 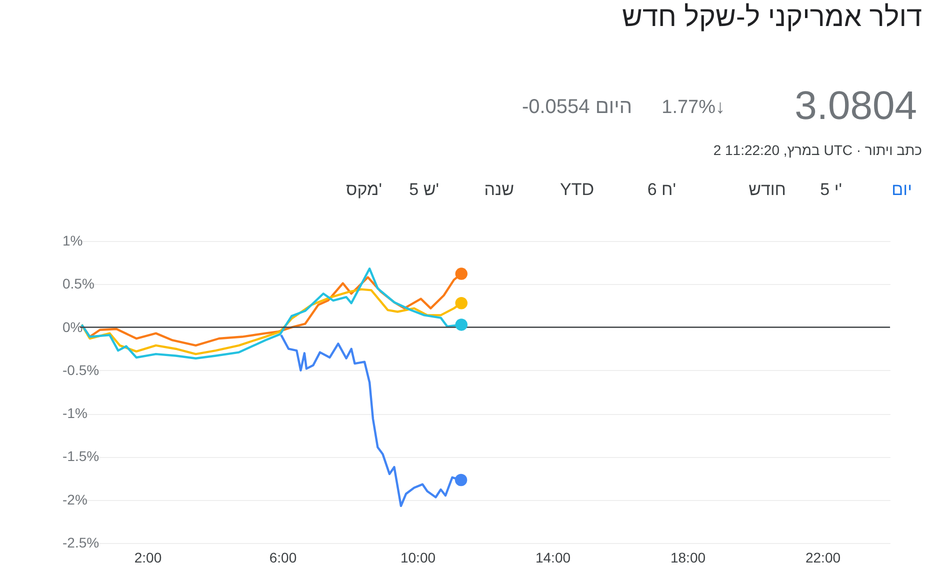 I want to click on x-tick-label: 14:00, so click(x=553, y=558).